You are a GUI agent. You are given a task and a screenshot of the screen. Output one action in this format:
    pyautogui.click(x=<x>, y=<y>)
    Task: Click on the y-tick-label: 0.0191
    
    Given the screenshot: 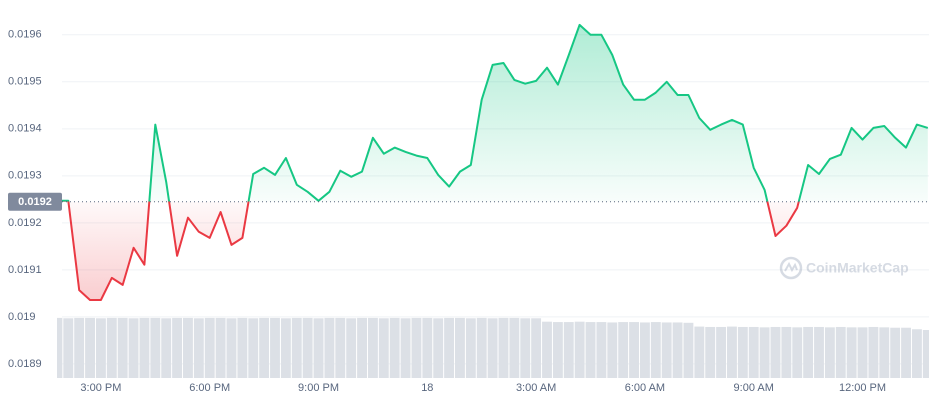 What is the action you would take?
    pyautogui.click(x=25, y=270)
    